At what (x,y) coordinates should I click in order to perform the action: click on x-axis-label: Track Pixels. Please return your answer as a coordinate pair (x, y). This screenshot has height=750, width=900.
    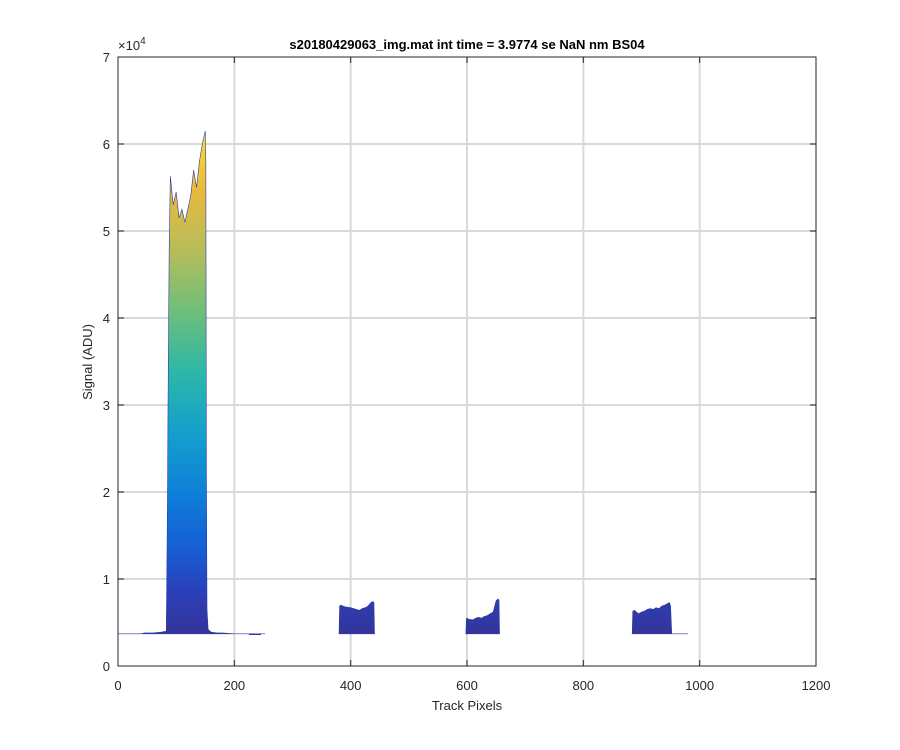
    Looking at the image, I should click on (467, 705).